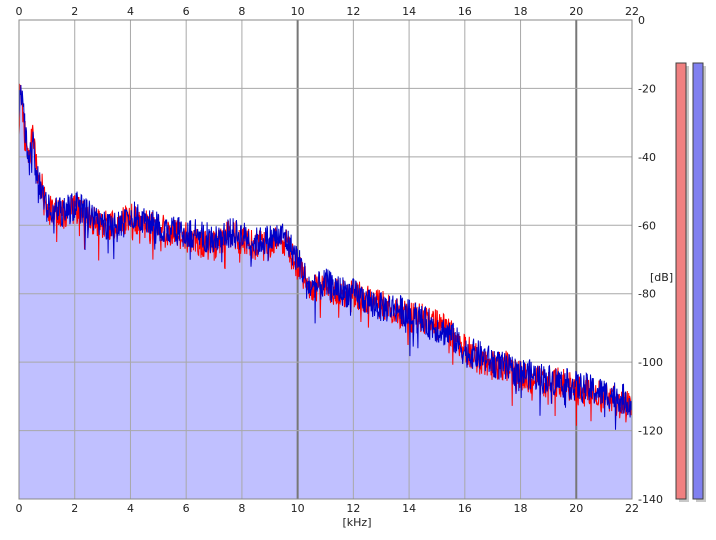 The height and width of the screenshot is (540, 716). What do you see at coordinates (19, 11) in the screenshot?
I see `x-tick-label-top: 0` at bounding box center [19, 11].